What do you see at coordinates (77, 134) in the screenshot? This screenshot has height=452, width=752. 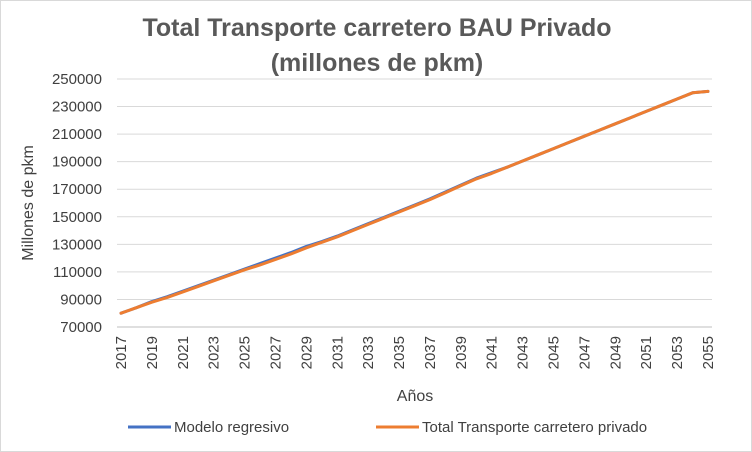 I see `y-tick-label: 210000` at bounding box center [77, 134].